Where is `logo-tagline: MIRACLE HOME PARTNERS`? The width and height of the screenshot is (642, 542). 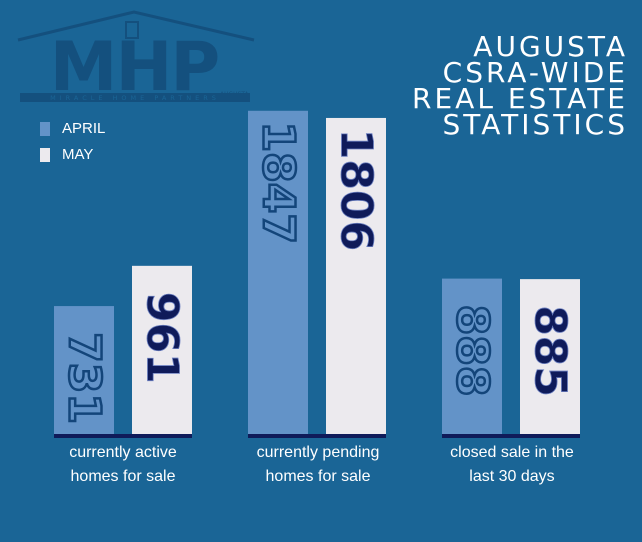 logo-tagline: MIRACLE HOME PARTNERS is located at coordinates (135, 98).